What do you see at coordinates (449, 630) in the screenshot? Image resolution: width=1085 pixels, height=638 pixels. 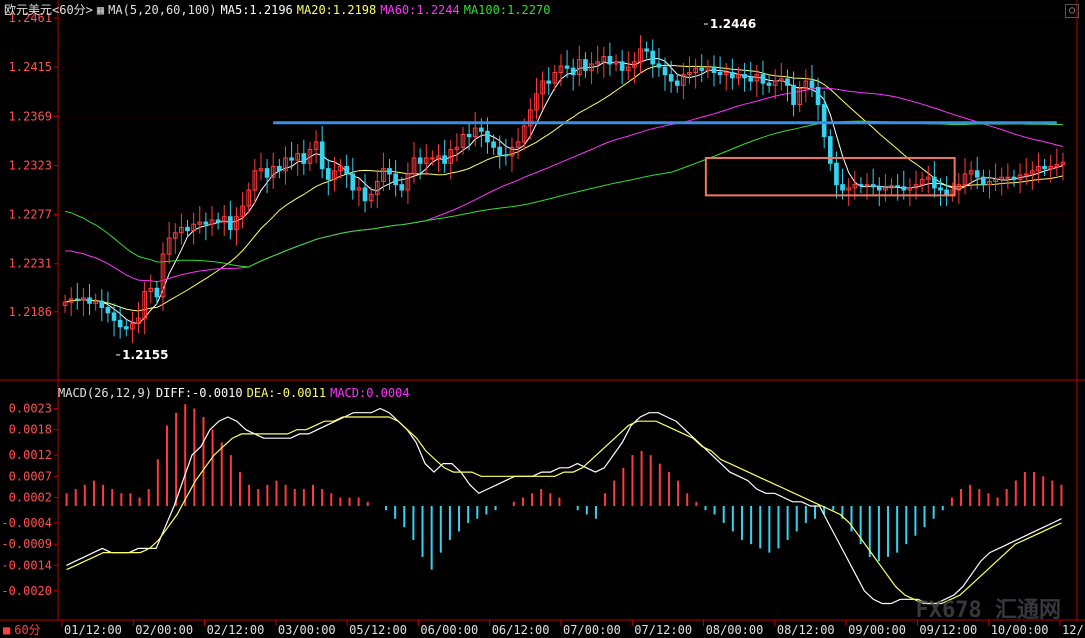 I see `time-tick-label: 06/00:00` at bounding box center [449, 630].